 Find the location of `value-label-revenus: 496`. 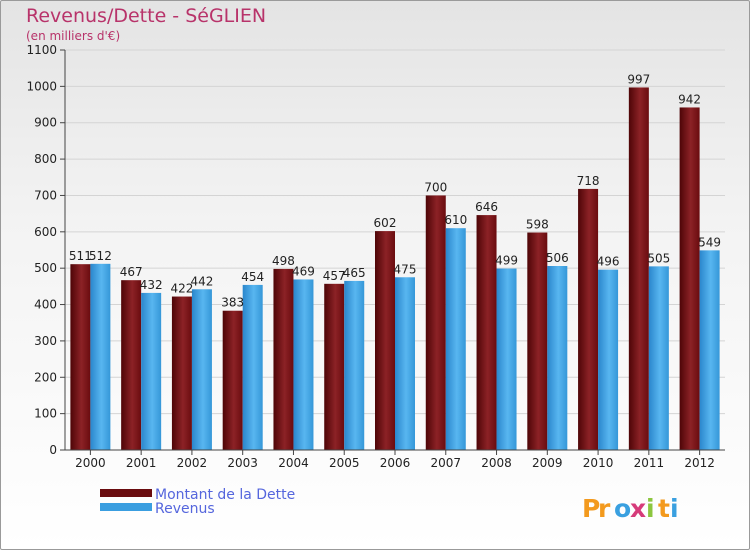

value-label-revenus: 496 is located at coordinates (608, 262).